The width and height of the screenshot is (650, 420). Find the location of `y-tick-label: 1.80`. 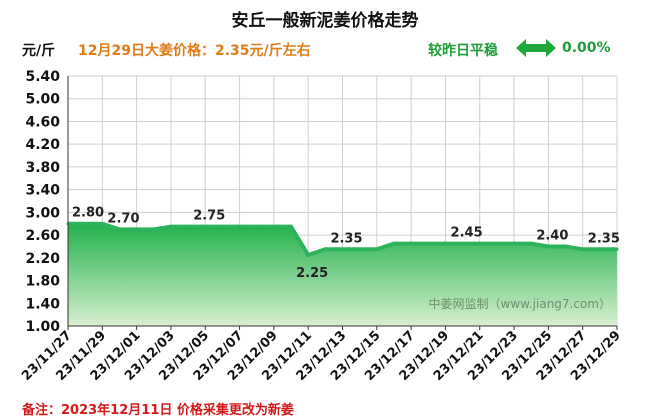

y-tick-label: 1.80 is located at coordinates (42, 282).